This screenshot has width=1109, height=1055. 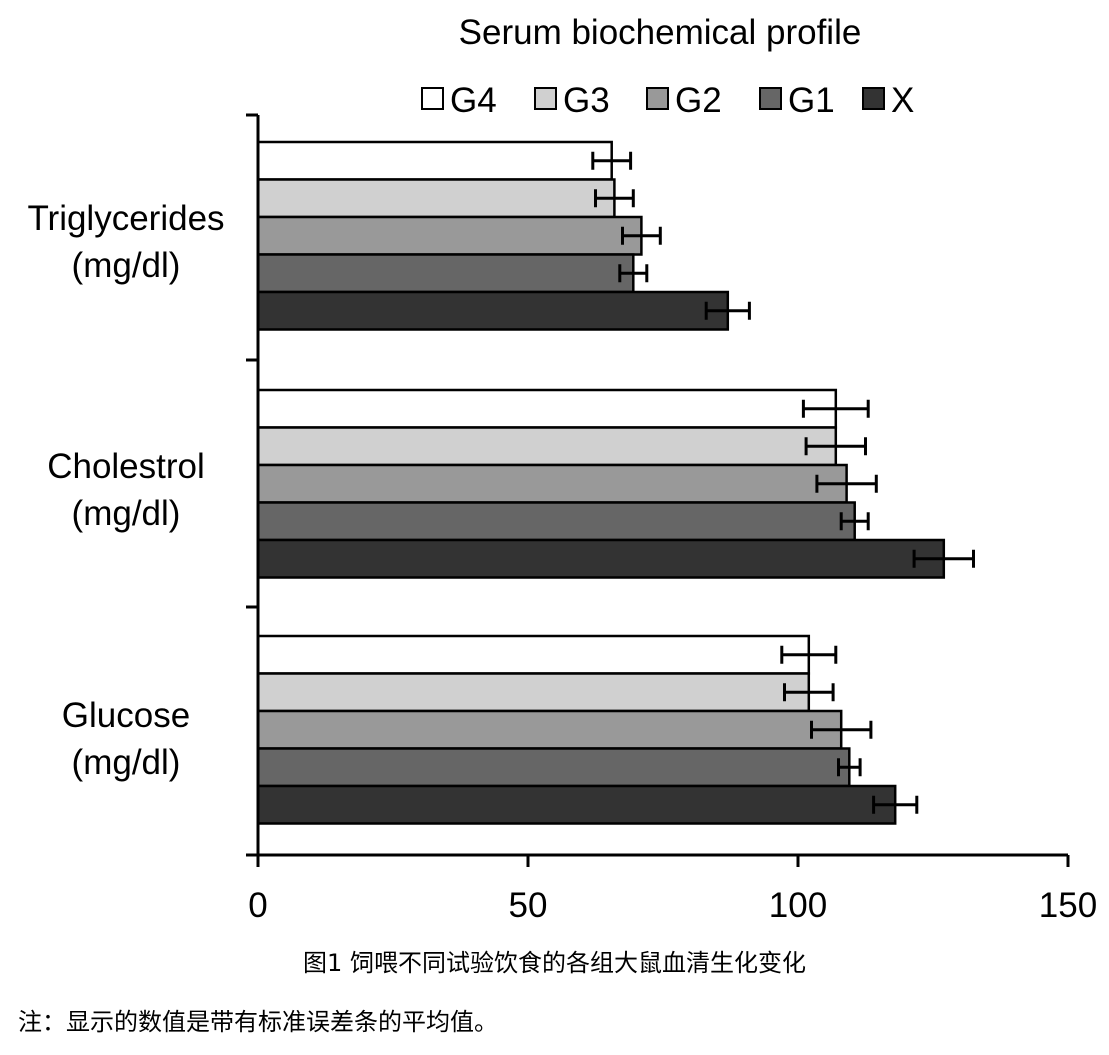 What do you see at coordinates (126, 739) in the screenshot?
I see `y-category-label: Glucose (mg/dl)` at bounding box center [126, 739].